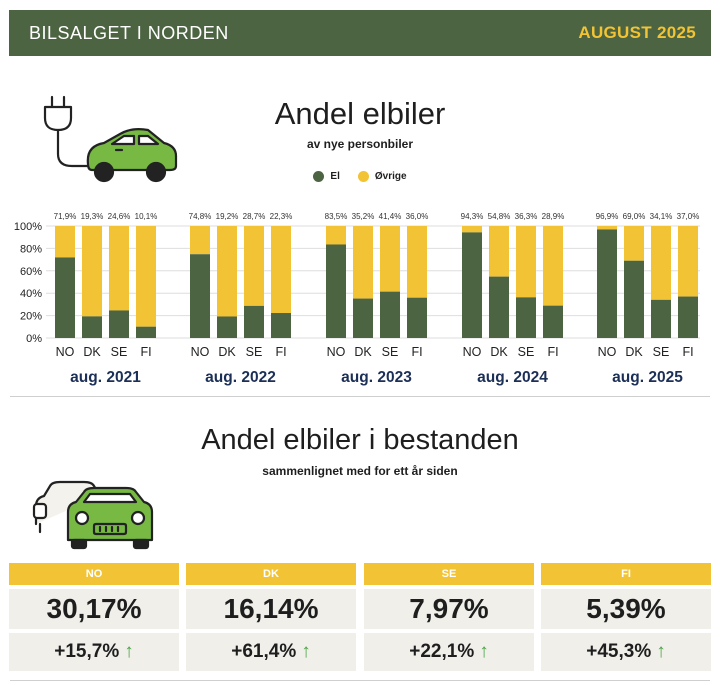 This screenshot has width=720, height=685. Describe the element at coordinates (360, 680) in the screenshot. I see `bottom-divider` at that location.